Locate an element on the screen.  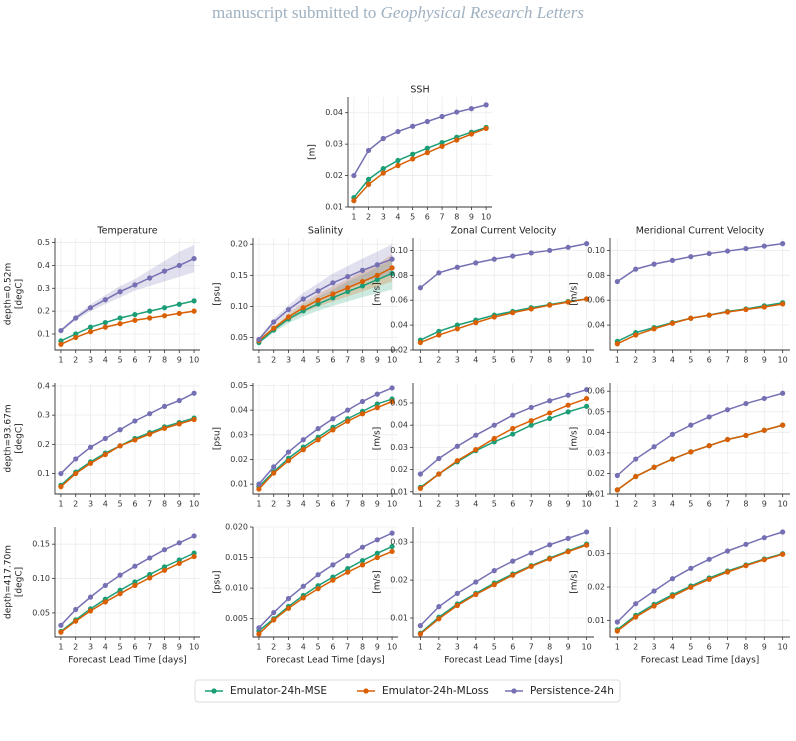
y-tick-label: 0.15 is located at coordinates (239, 275).